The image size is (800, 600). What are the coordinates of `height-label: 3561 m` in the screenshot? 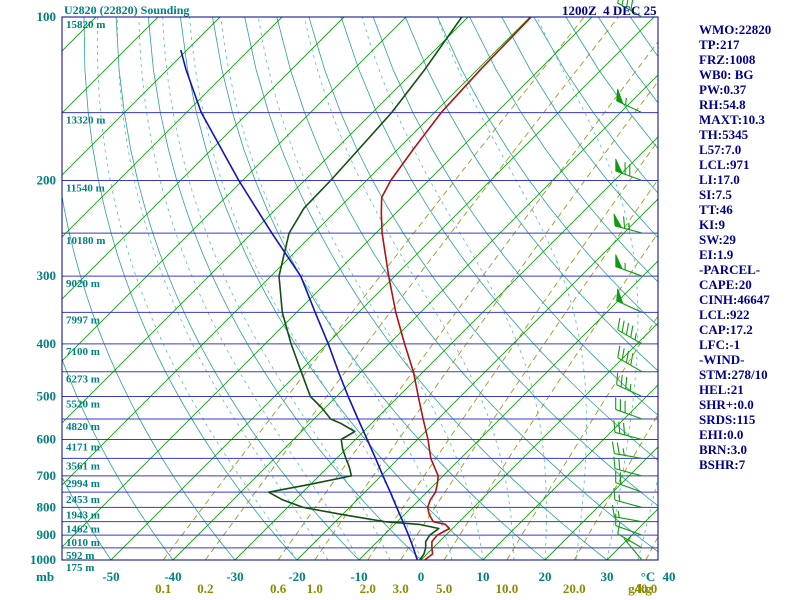 It's located at (83, 466).